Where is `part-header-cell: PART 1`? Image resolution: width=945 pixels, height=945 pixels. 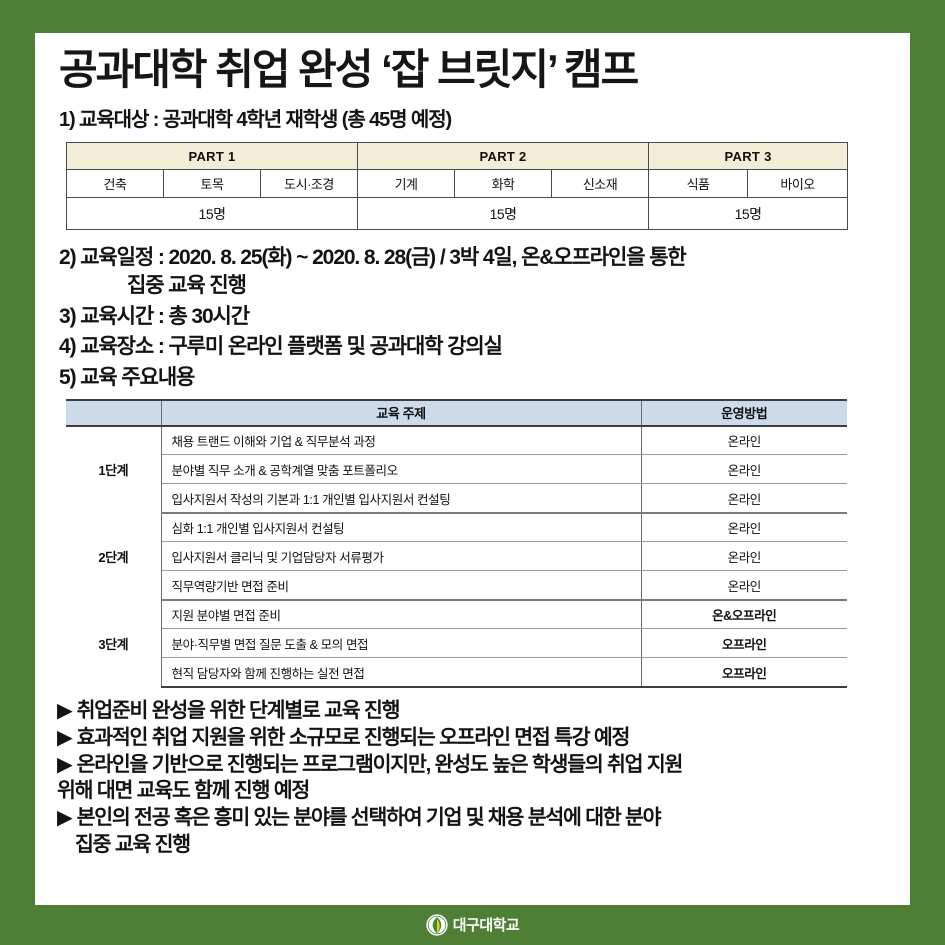
part-header-cell: PART 1 is located at coordinates (212, 156).